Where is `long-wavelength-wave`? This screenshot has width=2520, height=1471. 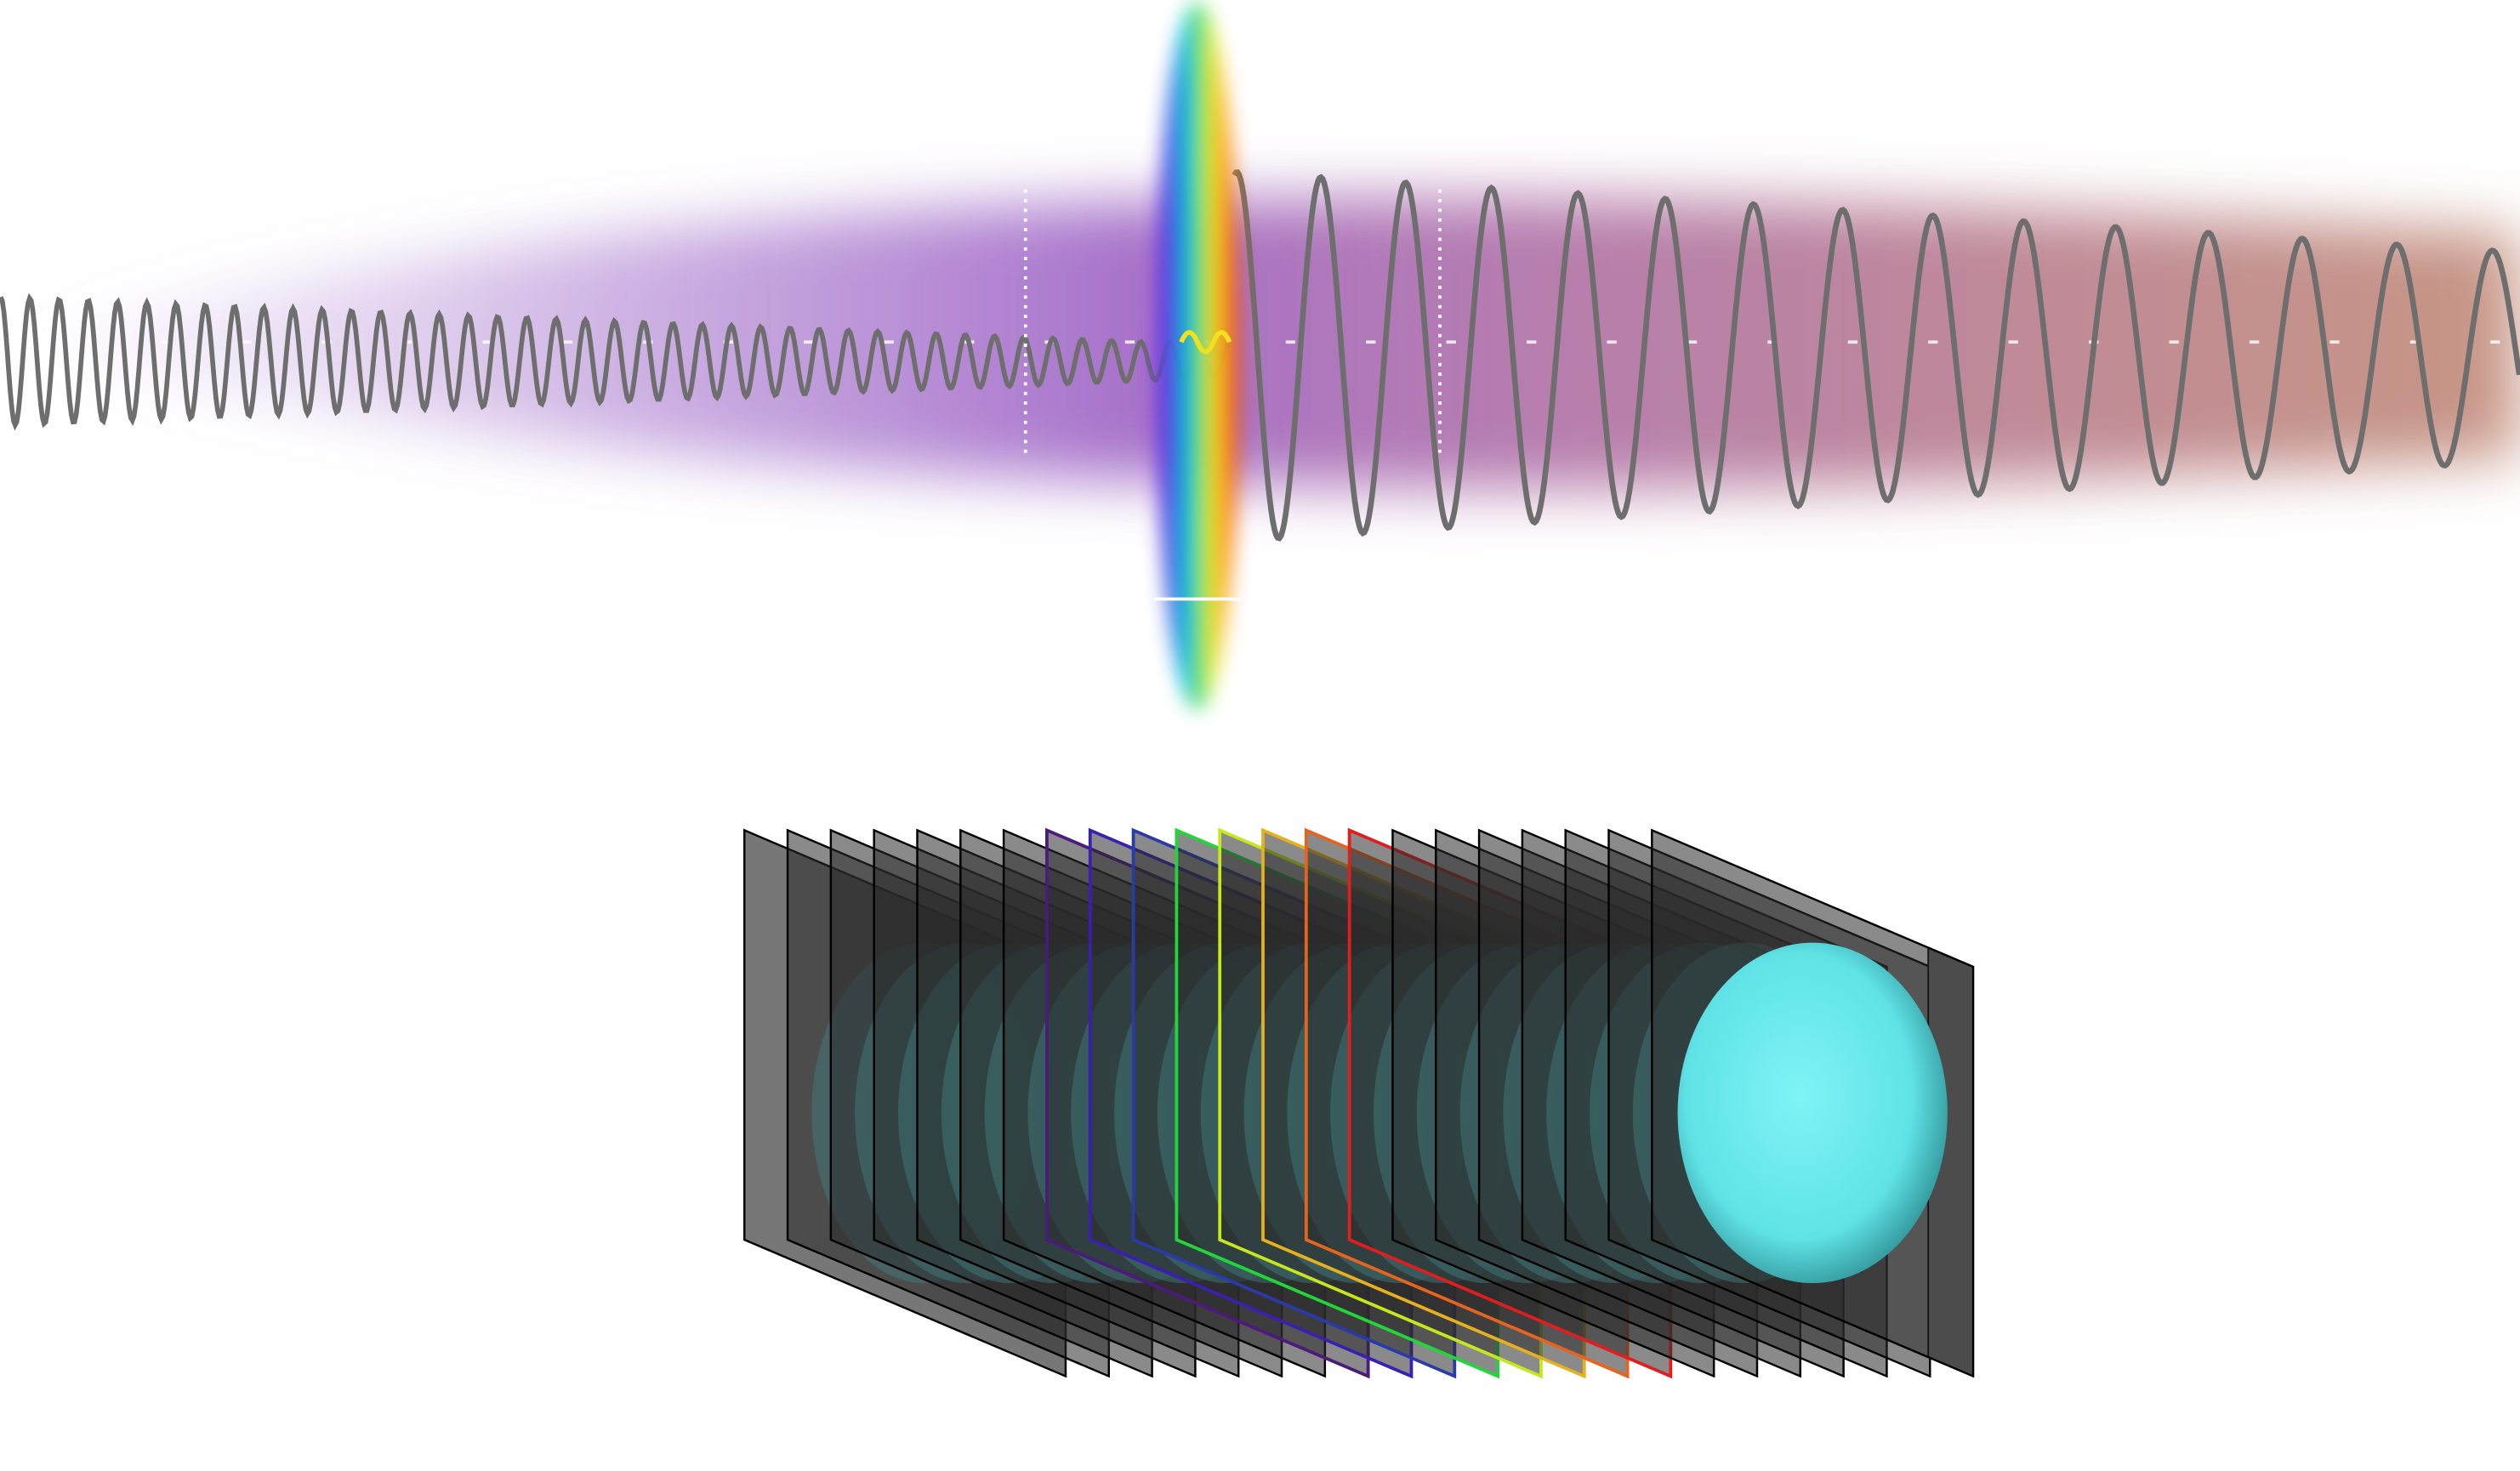 long-wavelength-wave is located at coordinates (1876, 356).